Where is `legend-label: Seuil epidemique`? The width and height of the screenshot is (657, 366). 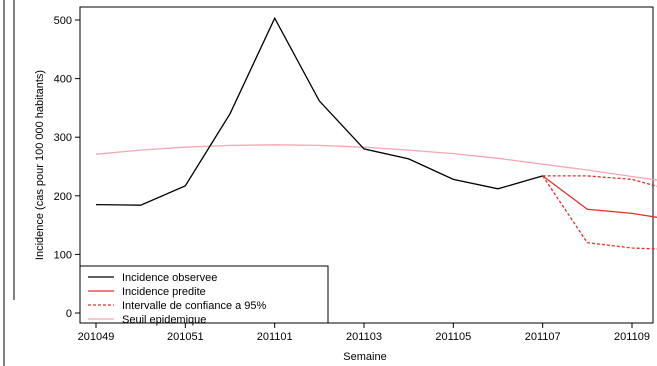 legend-label: Seuil epidemique is located at coordinates (164, 320).